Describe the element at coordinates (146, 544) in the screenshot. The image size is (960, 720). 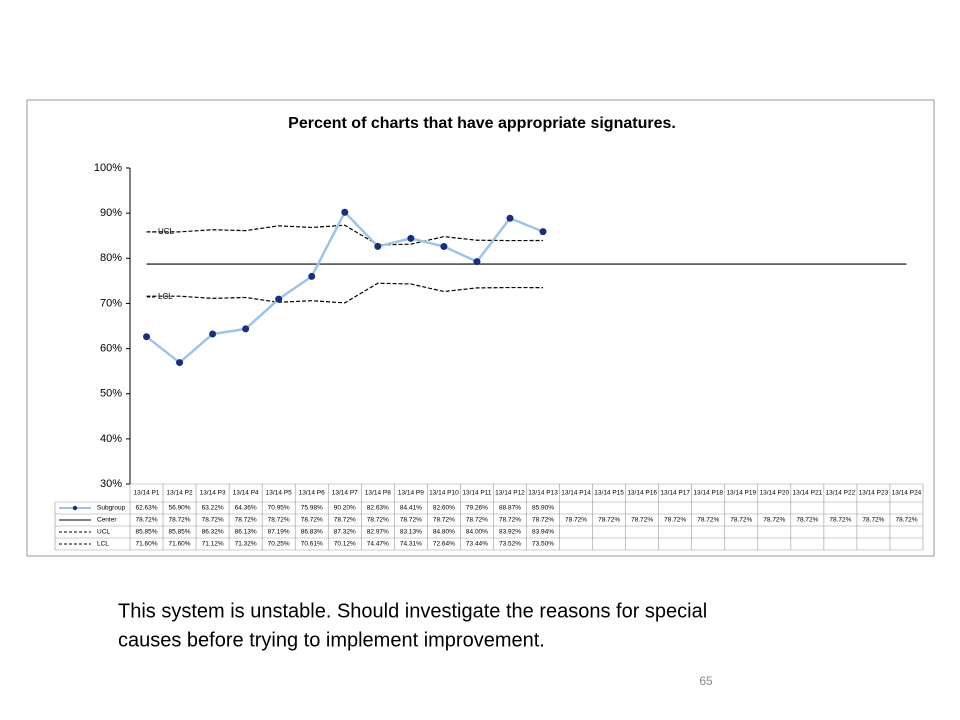
I see `table-value: 71.60%` at that location.